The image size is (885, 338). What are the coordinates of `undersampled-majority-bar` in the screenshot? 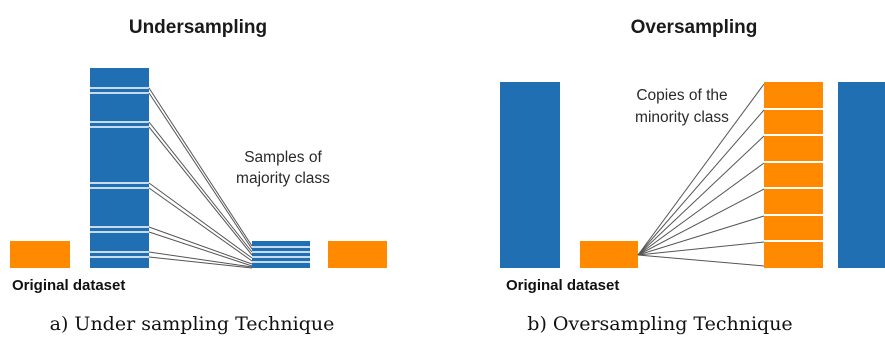 It's located at (281, 254).